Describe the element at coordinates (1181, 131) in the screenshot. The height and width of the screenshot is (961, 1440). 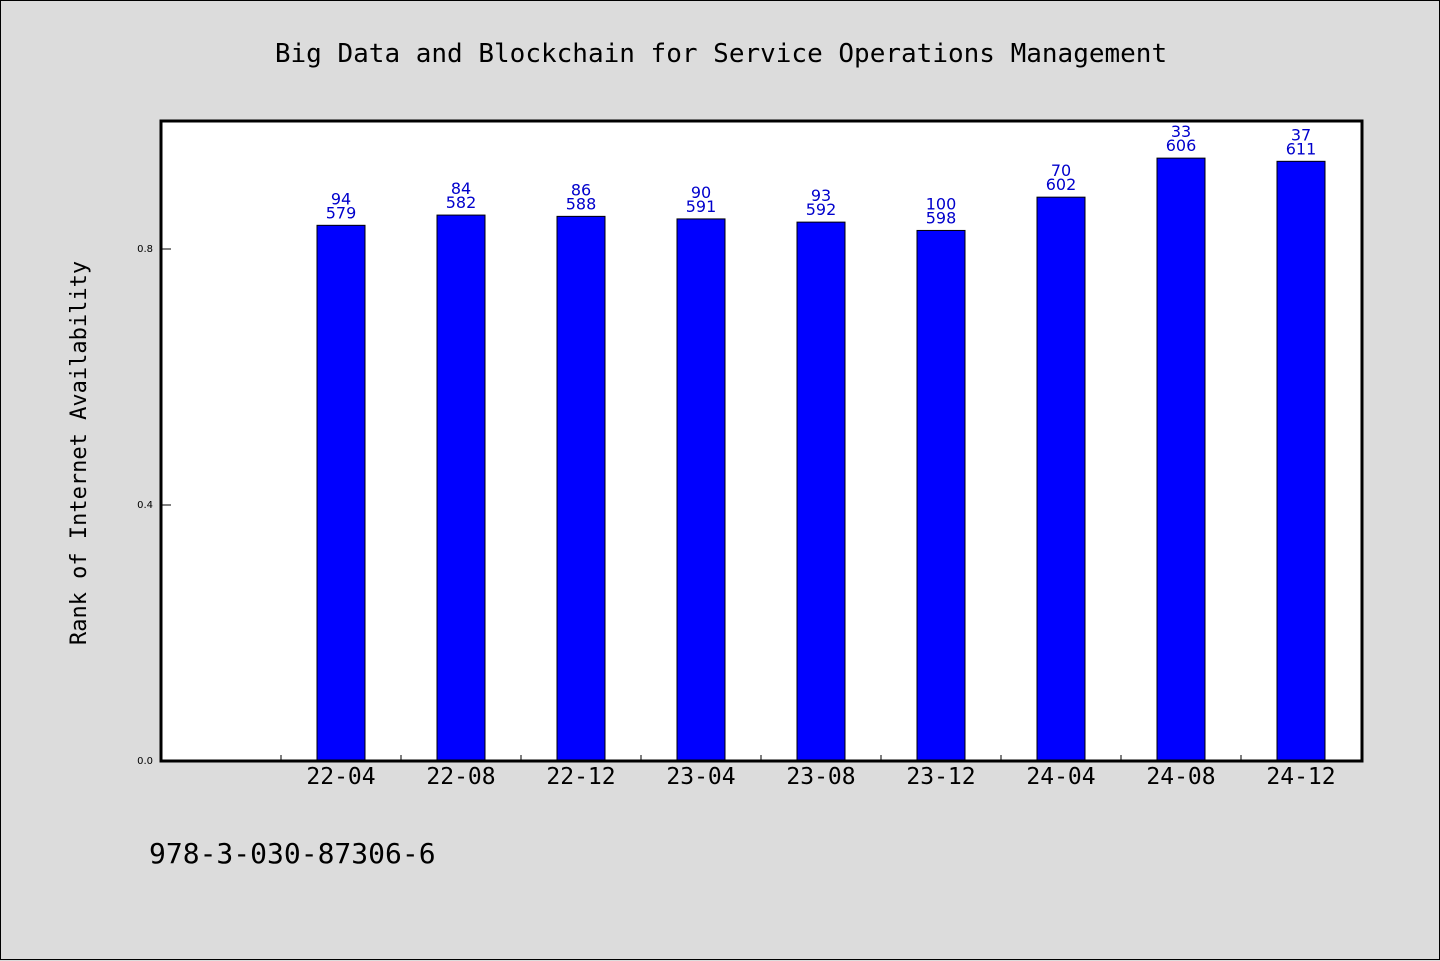
I see `bar-label-top: 33` at that location.